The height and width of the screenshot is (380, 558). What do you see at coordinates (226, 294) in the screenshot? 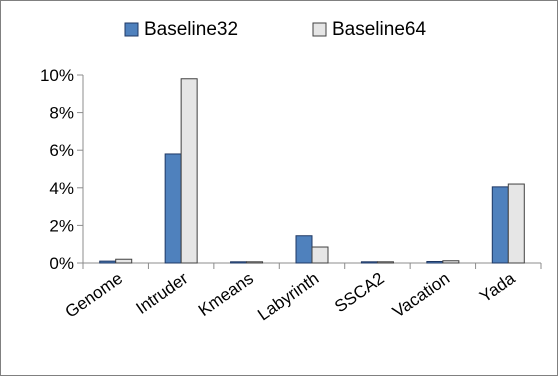
I see `x-tick-label: Kmeans` at bounding box center [226, 294].